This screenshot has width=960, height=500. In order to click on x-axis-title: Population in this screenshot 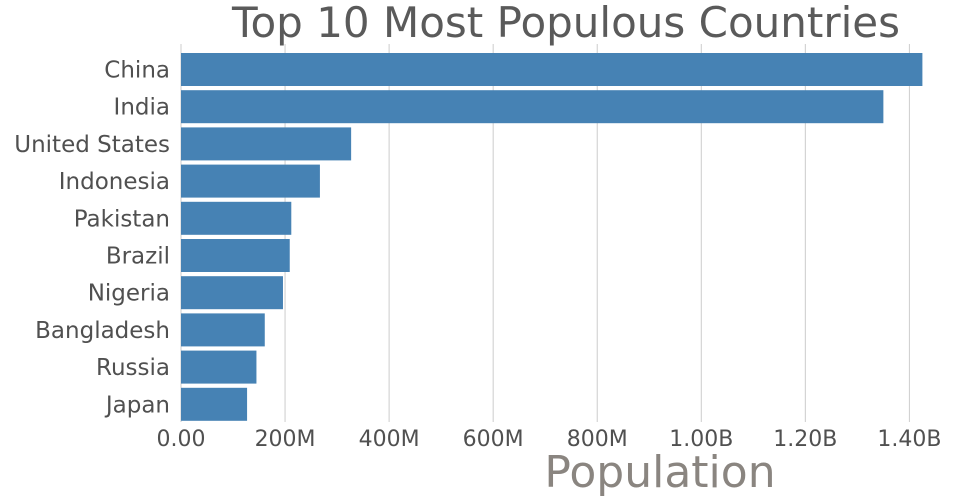, I will do `click(659, 472)`.